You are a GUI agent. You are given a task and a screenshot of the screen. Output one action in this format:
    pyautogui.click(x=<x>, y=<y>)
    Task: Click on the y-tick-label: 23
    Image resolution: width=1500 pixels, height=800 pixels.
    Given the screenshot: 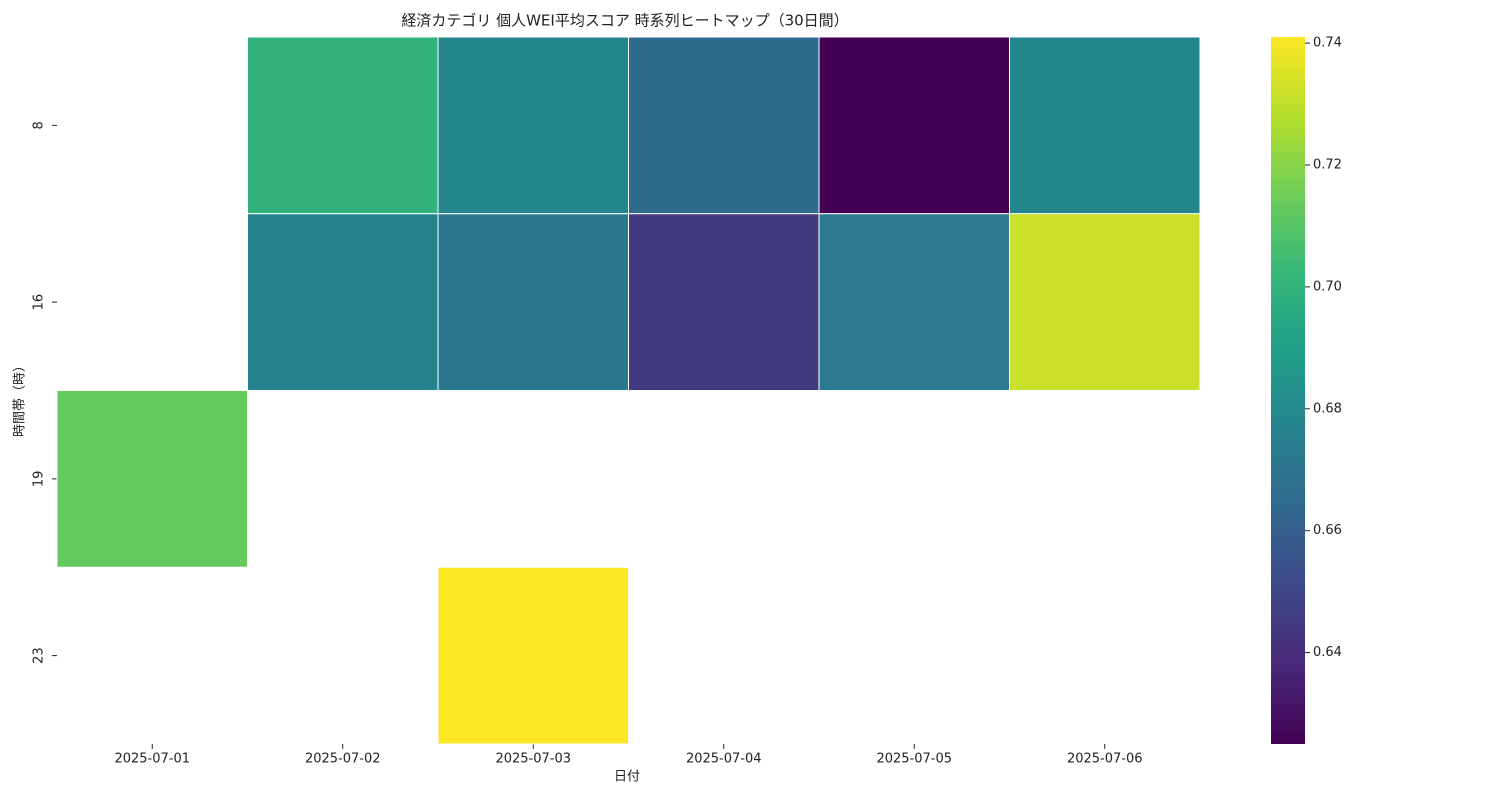 What is the action you would take?
    pyautogui.click(x=39, y=655)
    